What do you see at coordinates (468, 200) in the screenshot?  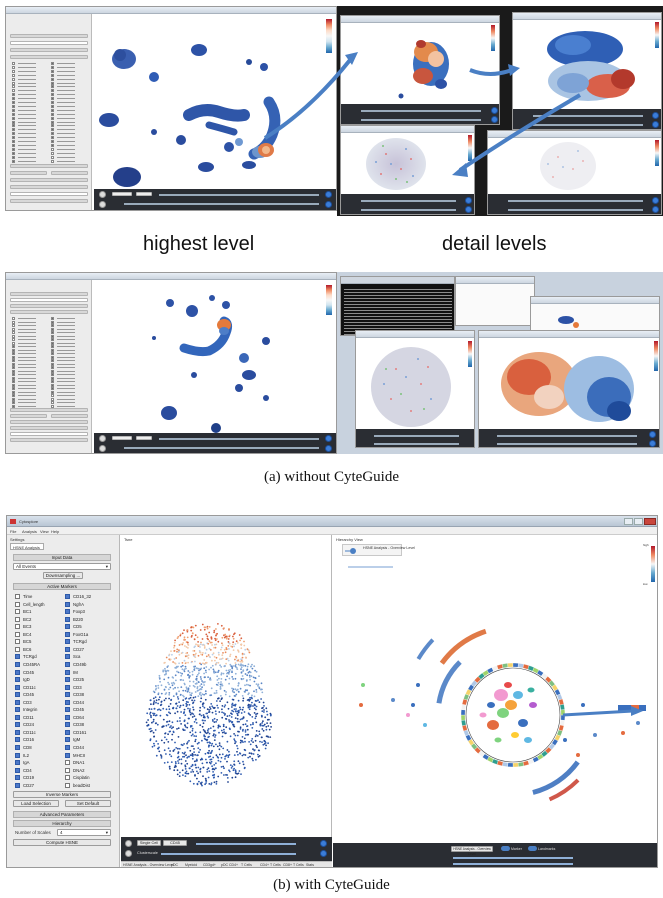 I see `zoom-button` at bounding box center [468, 200].